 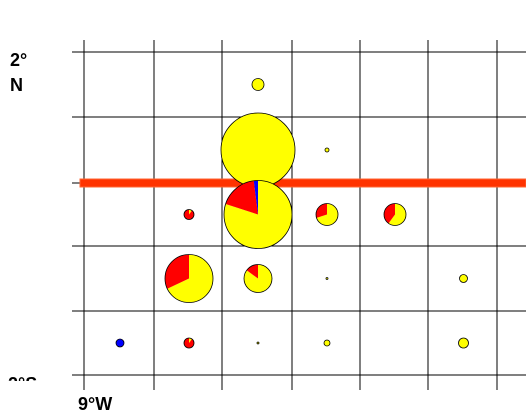 What do you see at coordinates (95, 404) in the screenshot?
I see `lon-label: 9°W` at bounding box center [95, 404].